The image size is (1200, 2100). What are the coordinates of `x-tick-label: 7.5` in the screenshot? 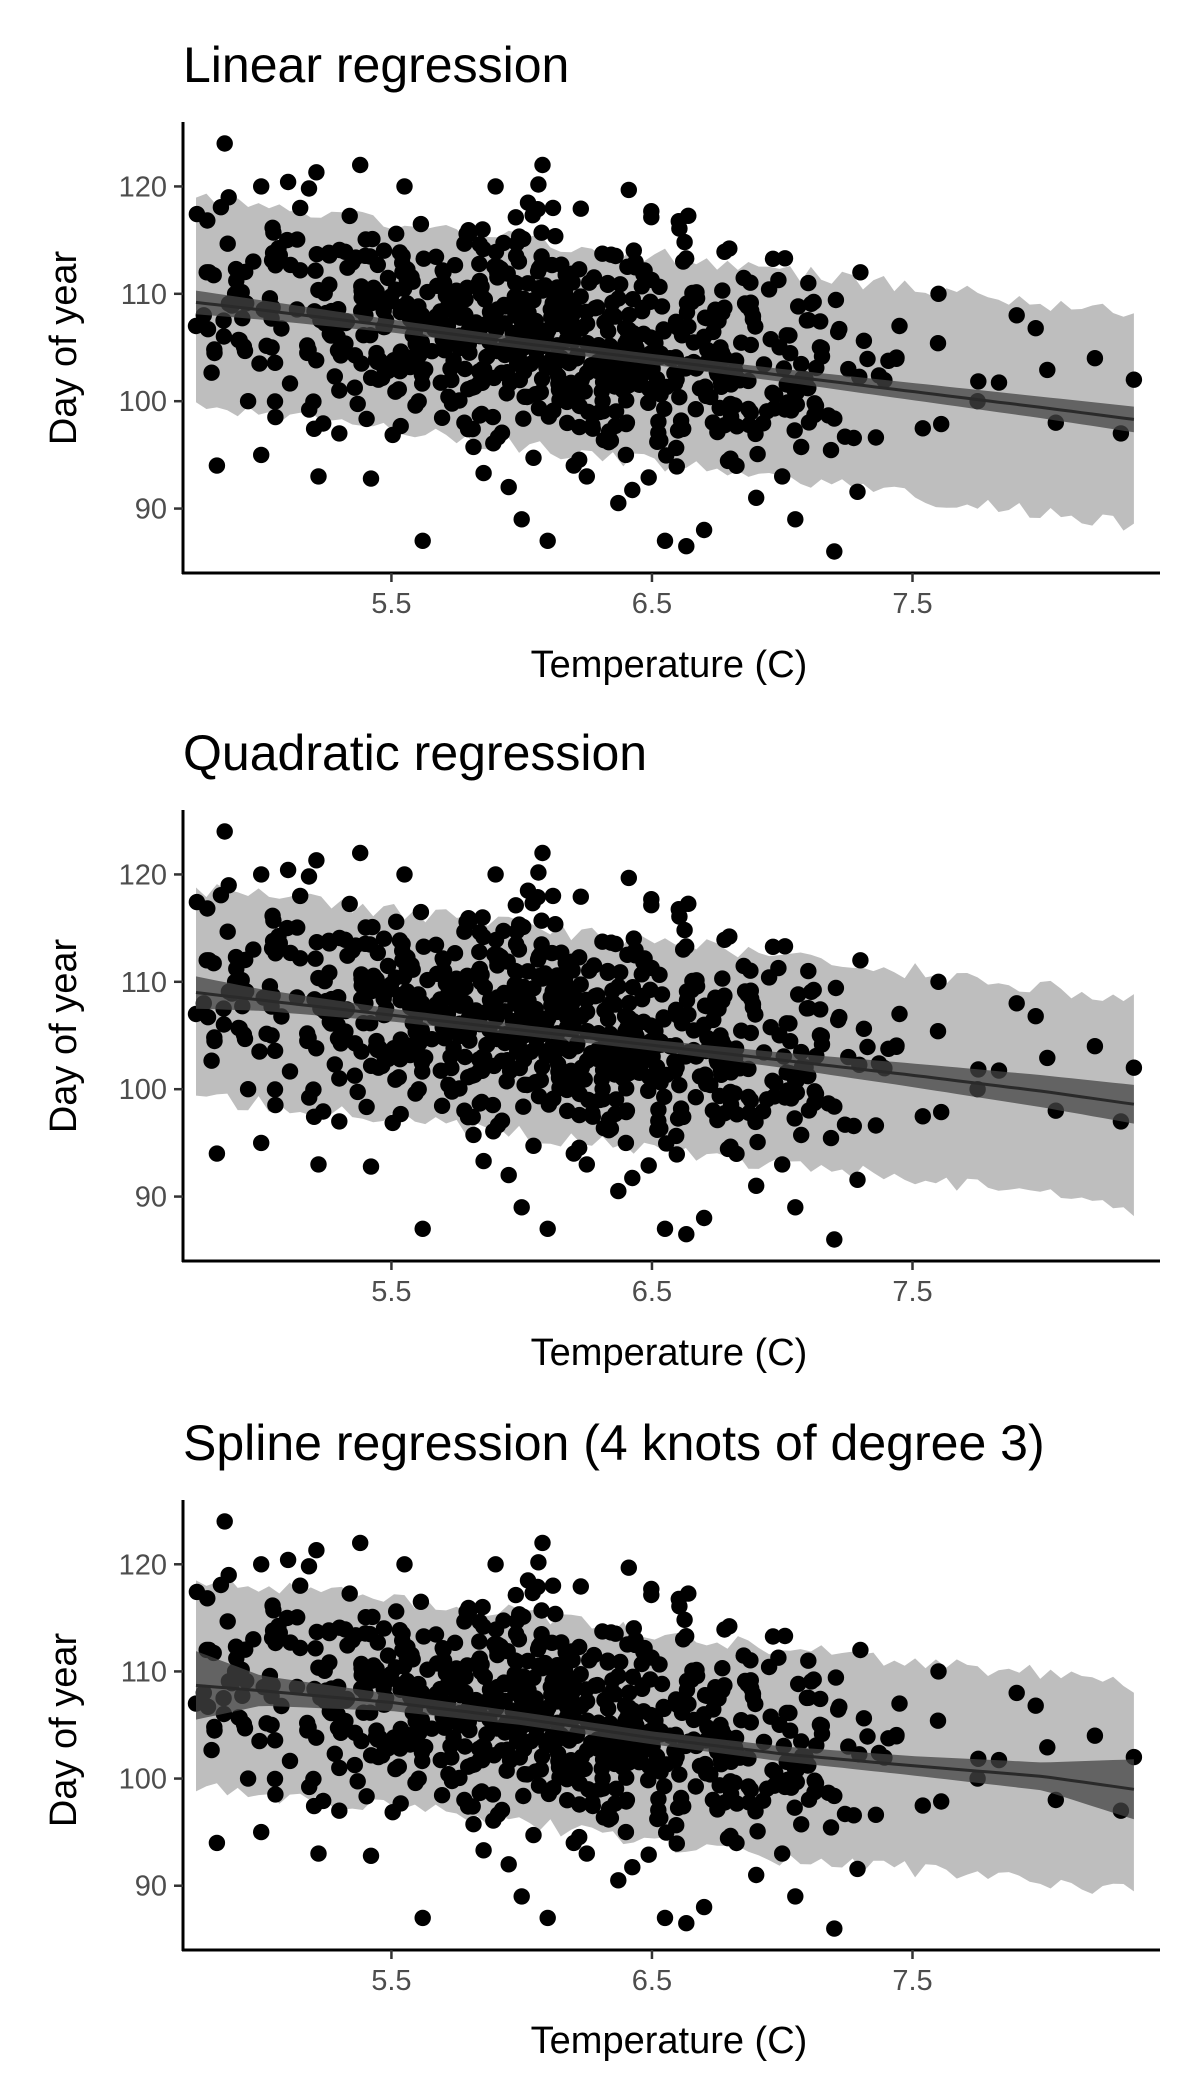 It's located at (912, 604).